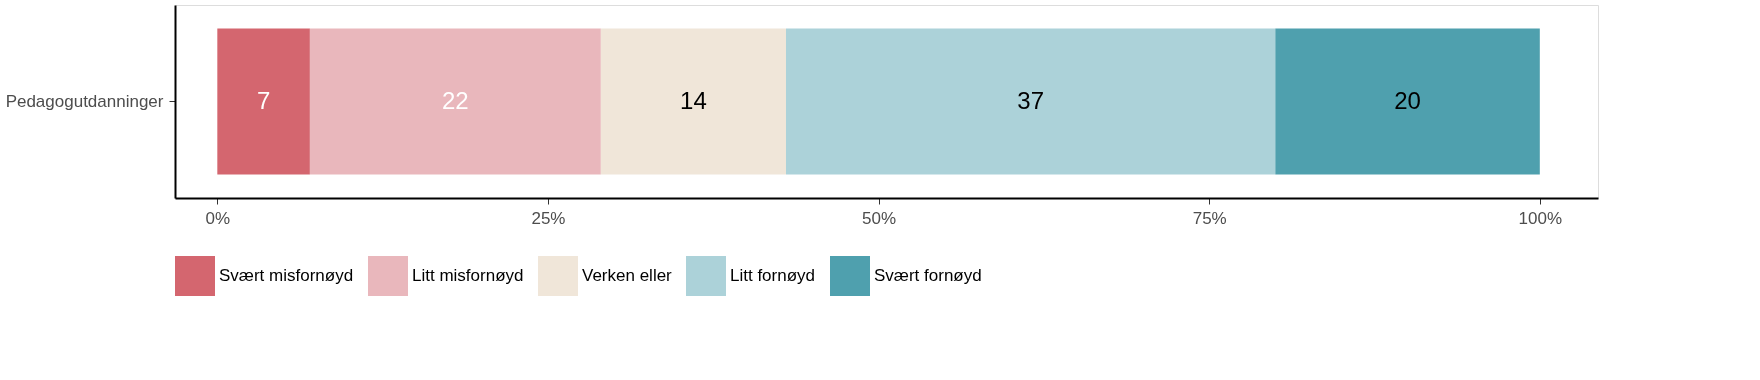  What do you see at coordinates (627, 275) in the screenshot?
I see `legend-label: Verken eller` at bounding box center [627, 275].